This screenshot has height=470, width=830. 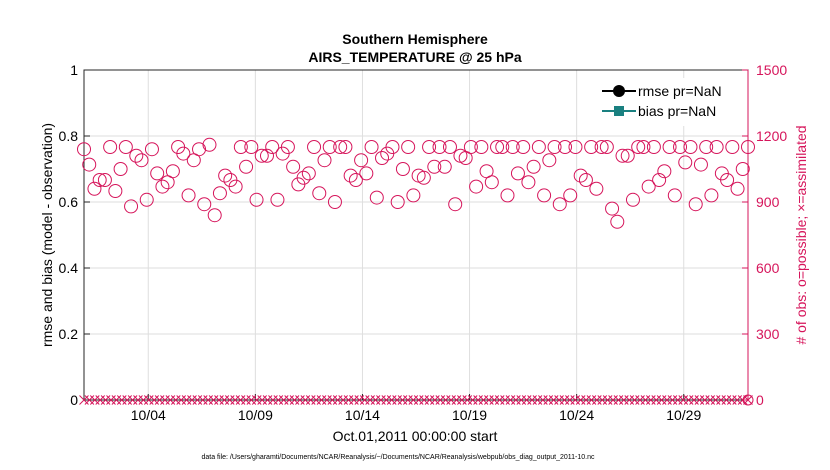 I want to click on left-tick-label: 0.6, so click(x=69, y=202).